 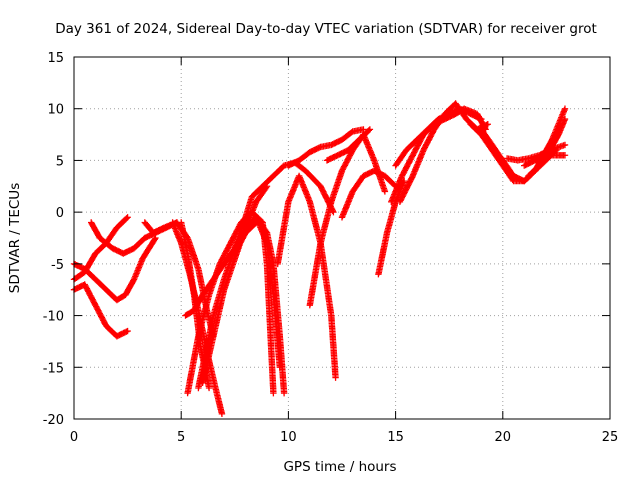 What do you see at coordinates (503, 437) in the screenshot?
I see `x-tick-label: 20` at bounding box center [503, 437].